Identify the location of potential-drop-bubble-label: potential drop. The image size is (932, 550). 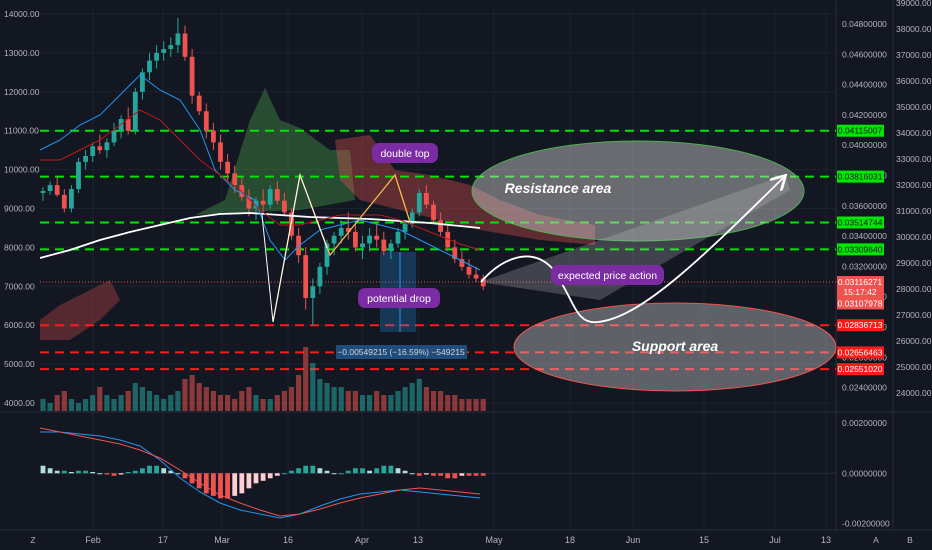
(399, 299).